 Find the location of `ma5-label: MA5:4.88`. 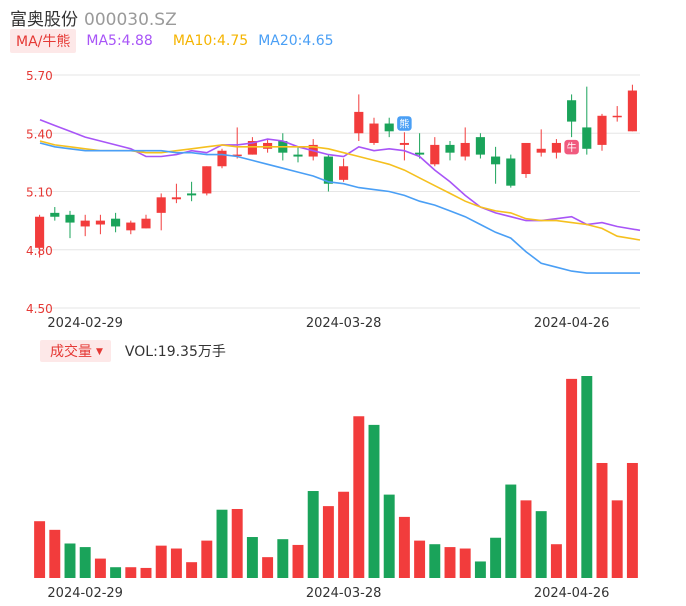

ma5-label: MA5:4.88 is located at coordinates (119, 41).